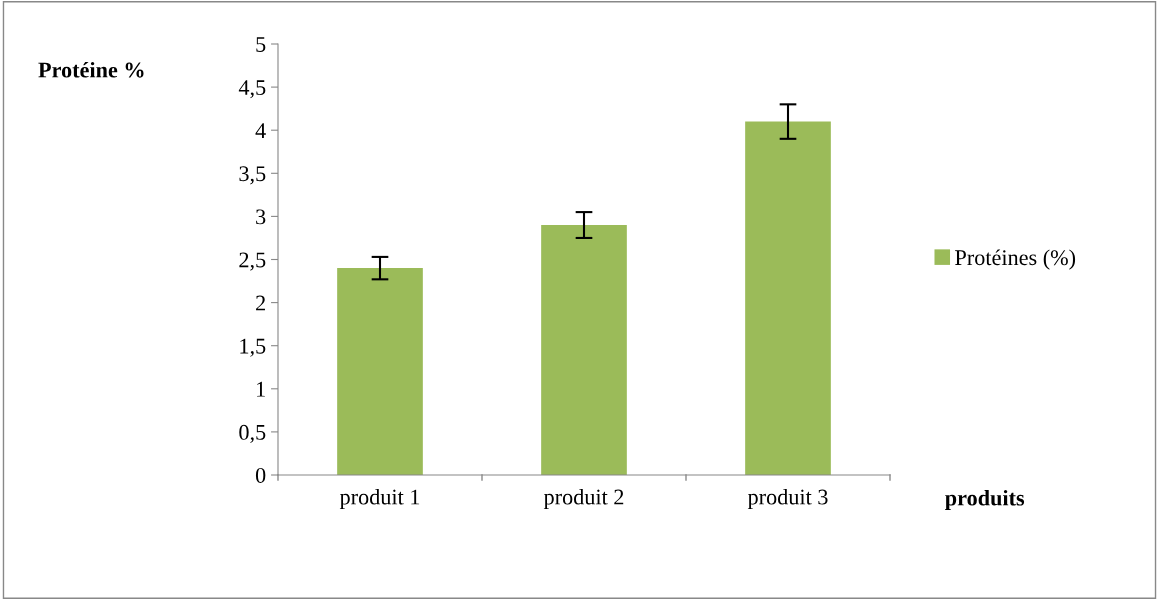 Image resolution: width=1159 pixels, height=600 pixels. I want to click on y-tick-label: 0, so click(260, 475).